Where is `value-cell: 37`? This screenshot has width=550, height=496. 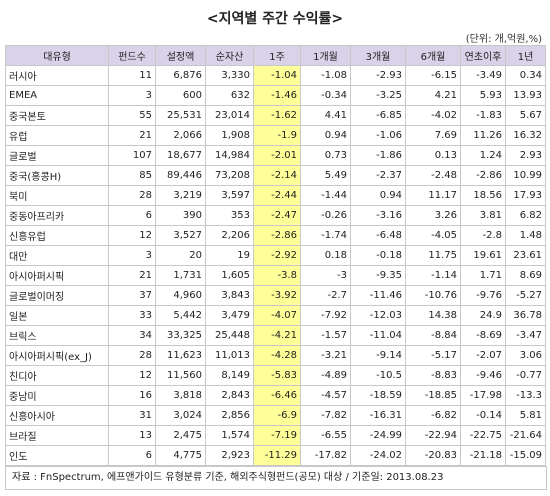
value-cell: 37 is located at coordinates (132, 295).